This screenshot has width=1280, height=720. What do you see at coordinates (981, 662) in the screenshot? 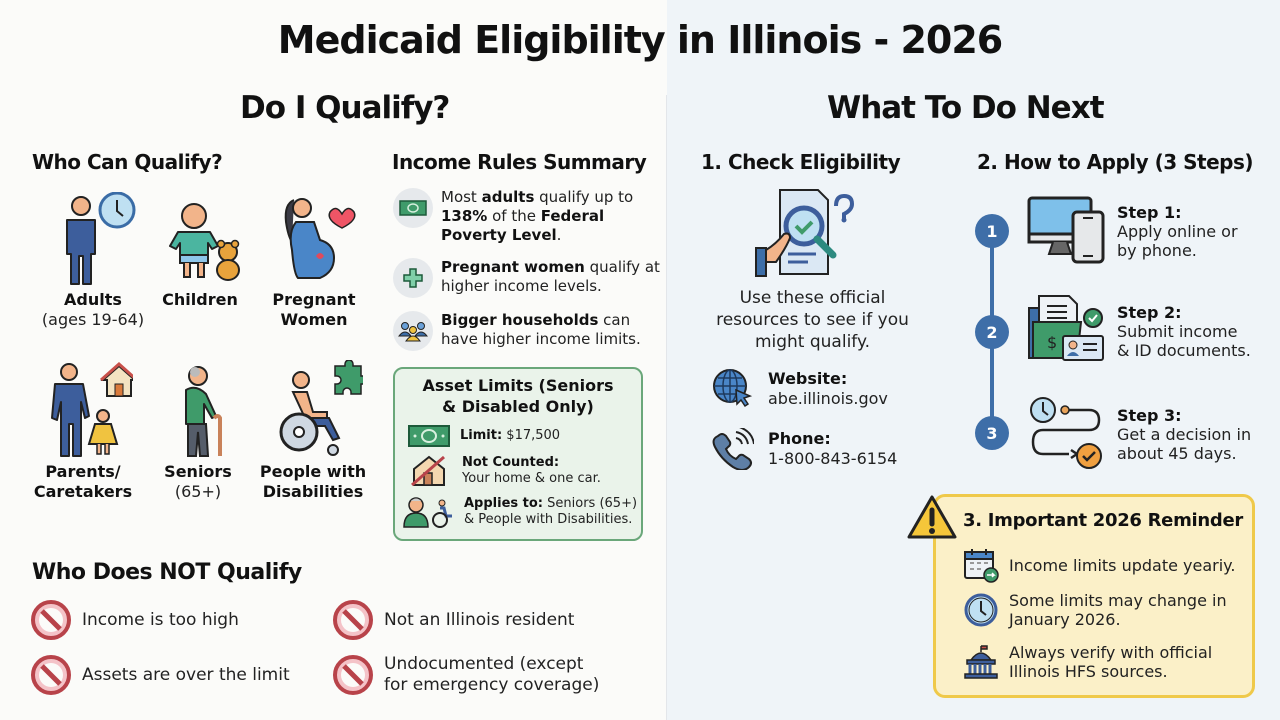
I see `government-building-icon` at bounding box center [981, 662].